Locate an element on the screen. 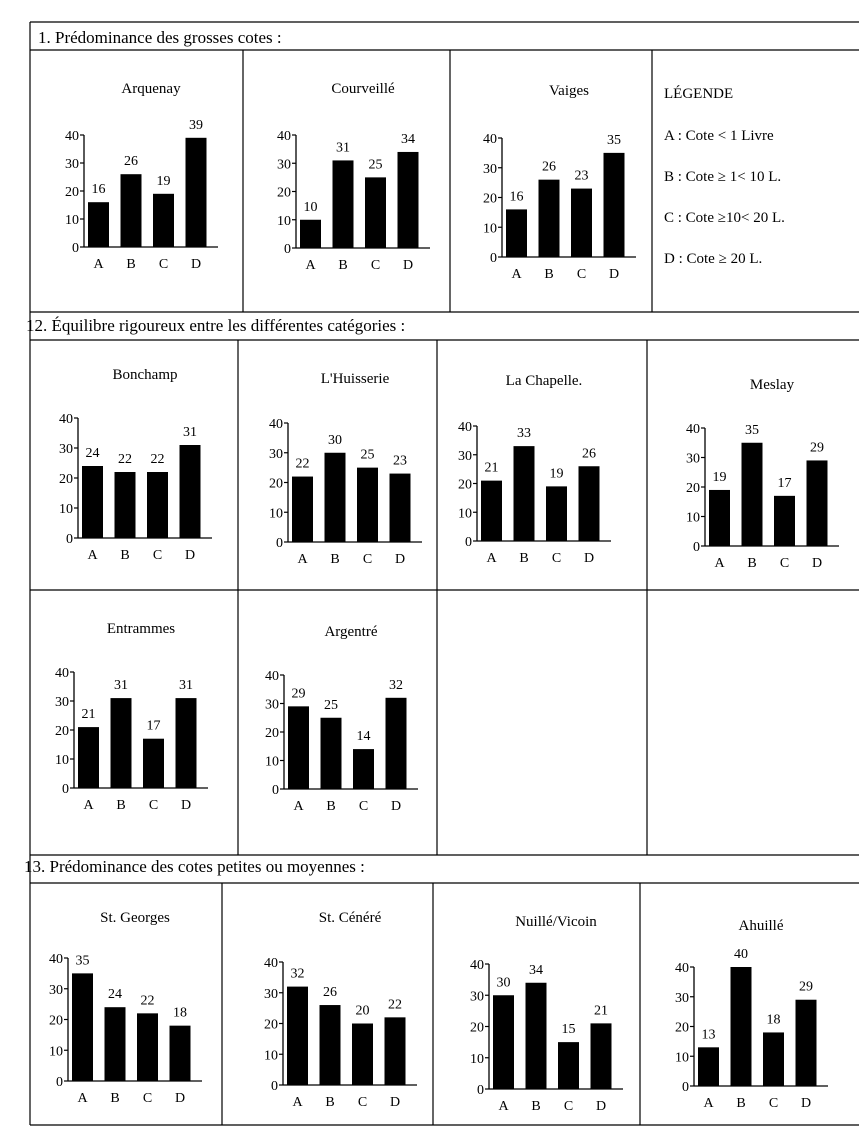 The height and width of the screenshot is (1135, 859). value-label: 34 is located at coordinates (408, 139).